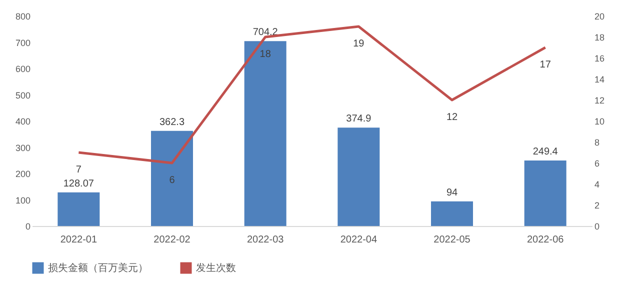 Image resolution: width=640 pixels, height=287 pixels. Describe the element at coordinates (599, 17) in the screenshot. I see `y2-tick-label: 20` at that location.